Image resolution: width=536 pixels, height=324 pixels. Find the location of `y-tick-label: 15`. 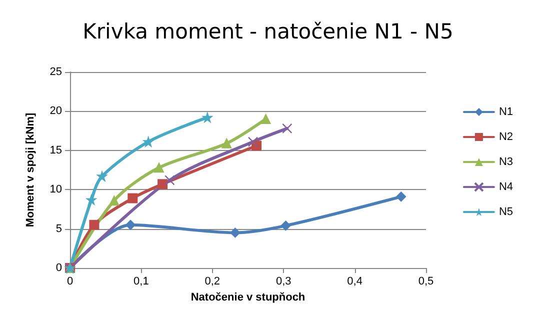

y-tick-label: 15 is located at coordinates (56, 150).